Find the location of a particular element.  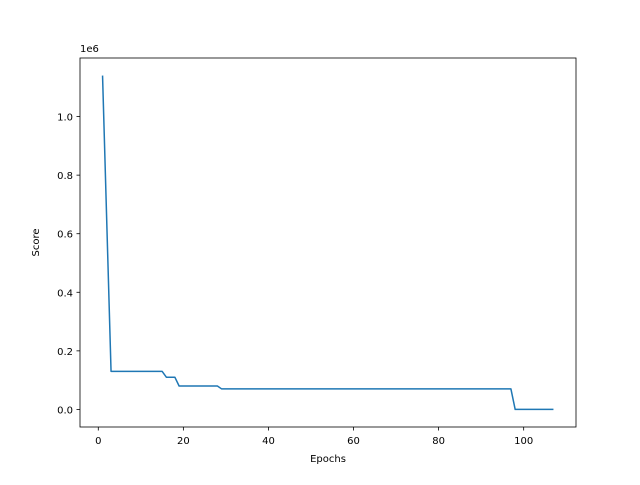

y-axis-title: Score is located at coordinates (36, 242).